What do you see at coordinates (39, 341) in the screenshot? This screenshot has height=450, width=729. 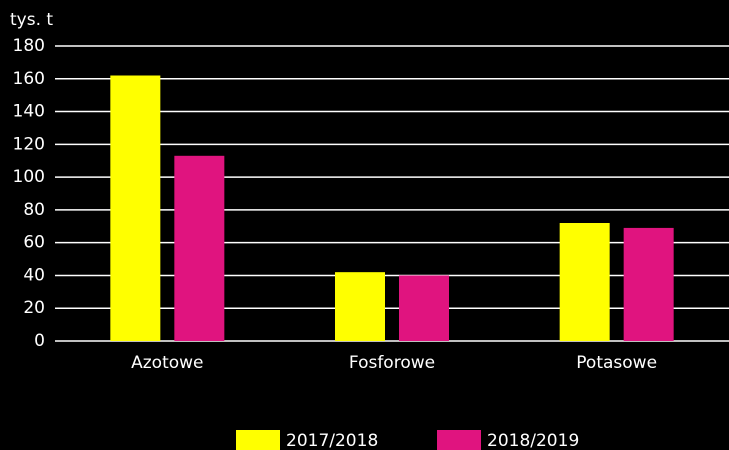 I see `y-tick-label: 0` at bounding box center [39, 341].